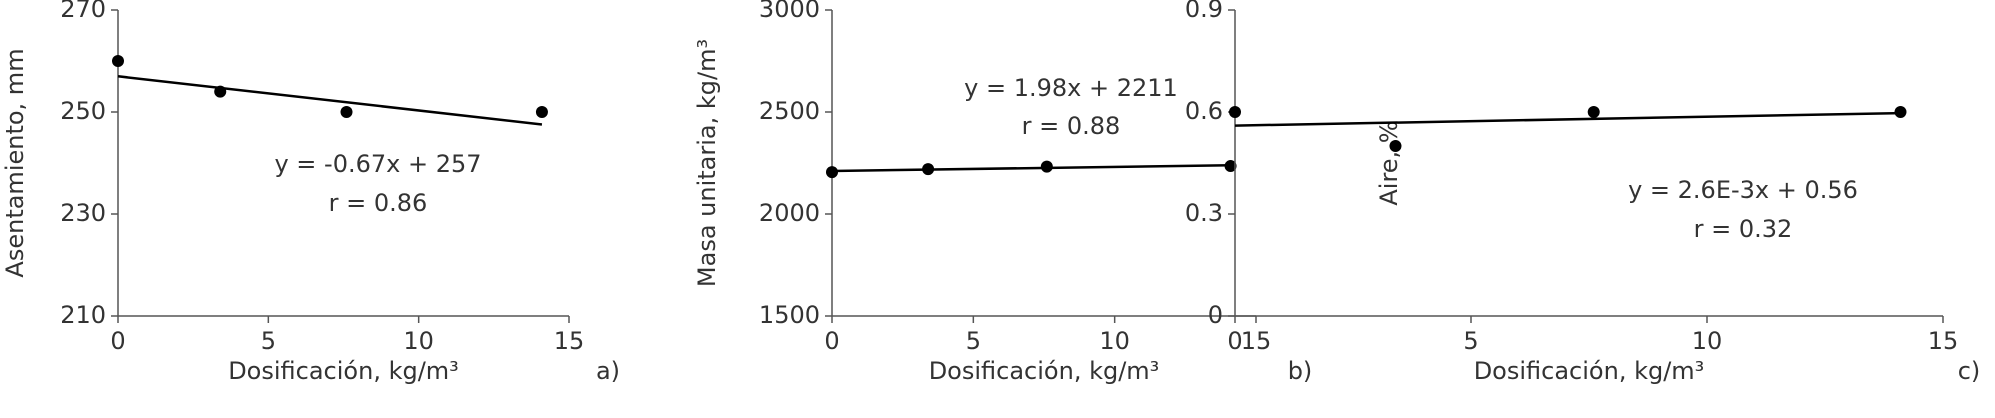 The height and width of the screenshot is (418, 1995). Describe the element at coordinates (1071, 126) in the screenshot. I see `annotation: r = 0.88` at that location.